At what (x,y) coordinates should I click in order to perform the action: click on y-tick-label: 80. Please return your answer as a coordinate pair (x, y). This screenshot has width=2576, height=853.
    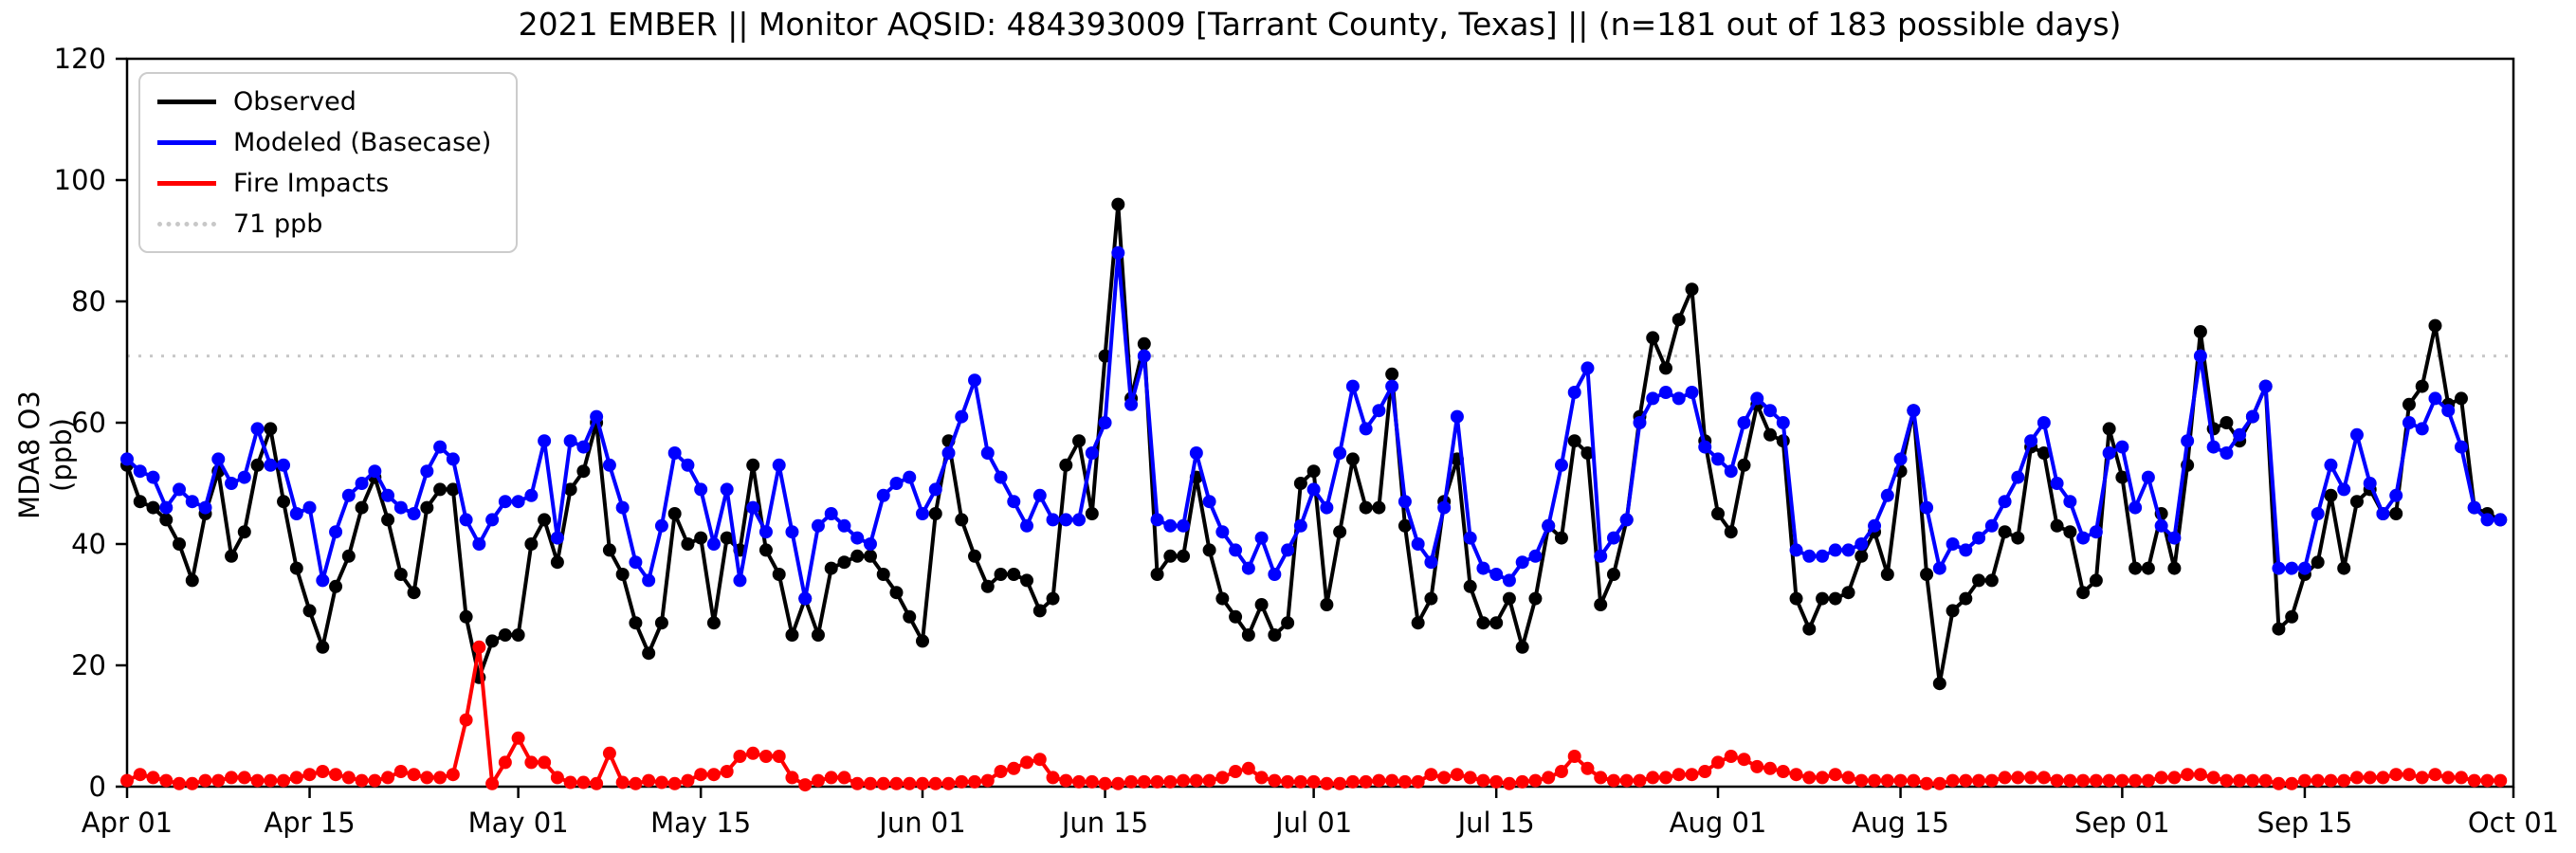
    Looking at the image, I should click on (88, 301).